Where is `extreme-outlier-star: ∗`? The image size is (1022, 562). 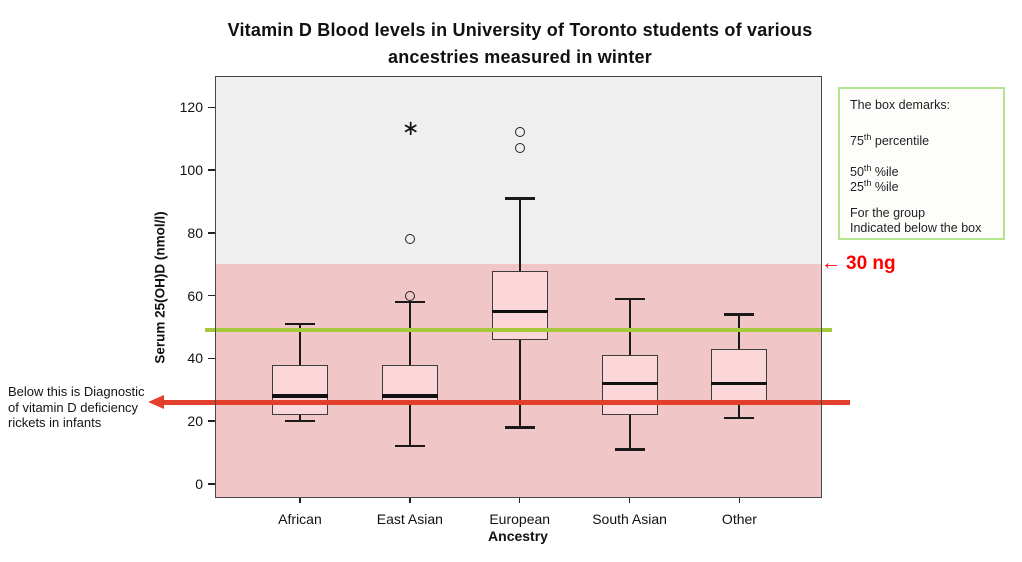
extreme-outlier-star: ∗ is located at coordinates (410, 129).